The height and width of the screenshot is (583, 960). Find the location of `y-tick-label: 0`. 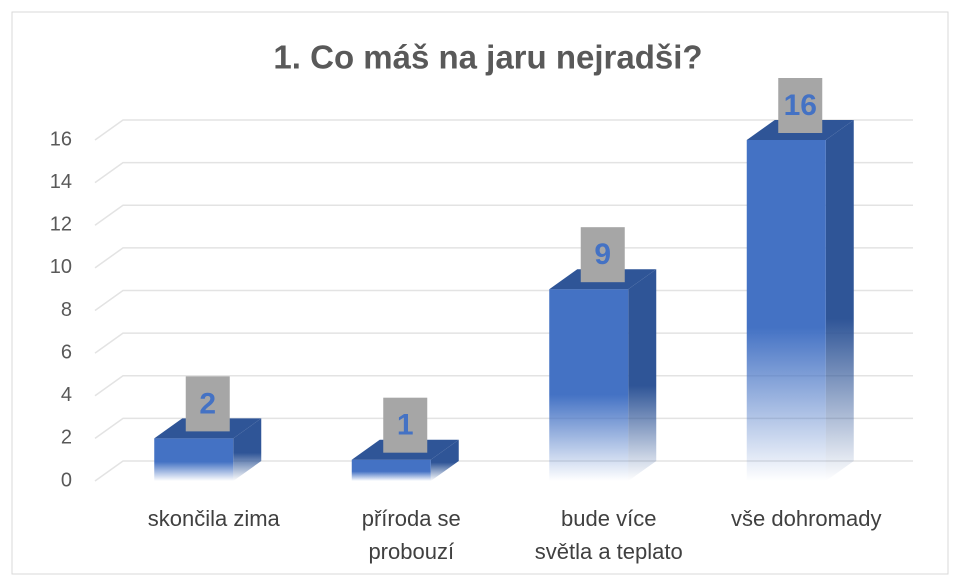

y-tick-label: 0 is located at coordinates (66, 480).